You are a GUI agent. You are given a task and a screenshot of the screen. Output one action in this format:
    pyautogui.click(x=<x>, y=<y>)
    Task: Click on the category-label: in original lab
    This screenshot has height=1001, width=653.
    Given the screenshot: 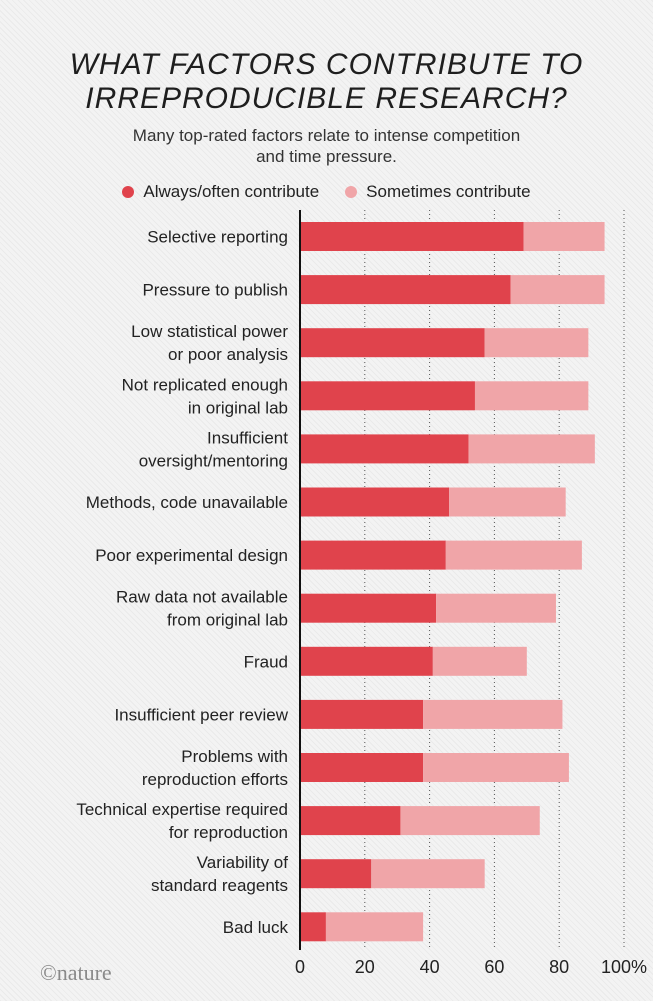 What is the action you would take?
    pyautogui.click(x=238, y=407)
    